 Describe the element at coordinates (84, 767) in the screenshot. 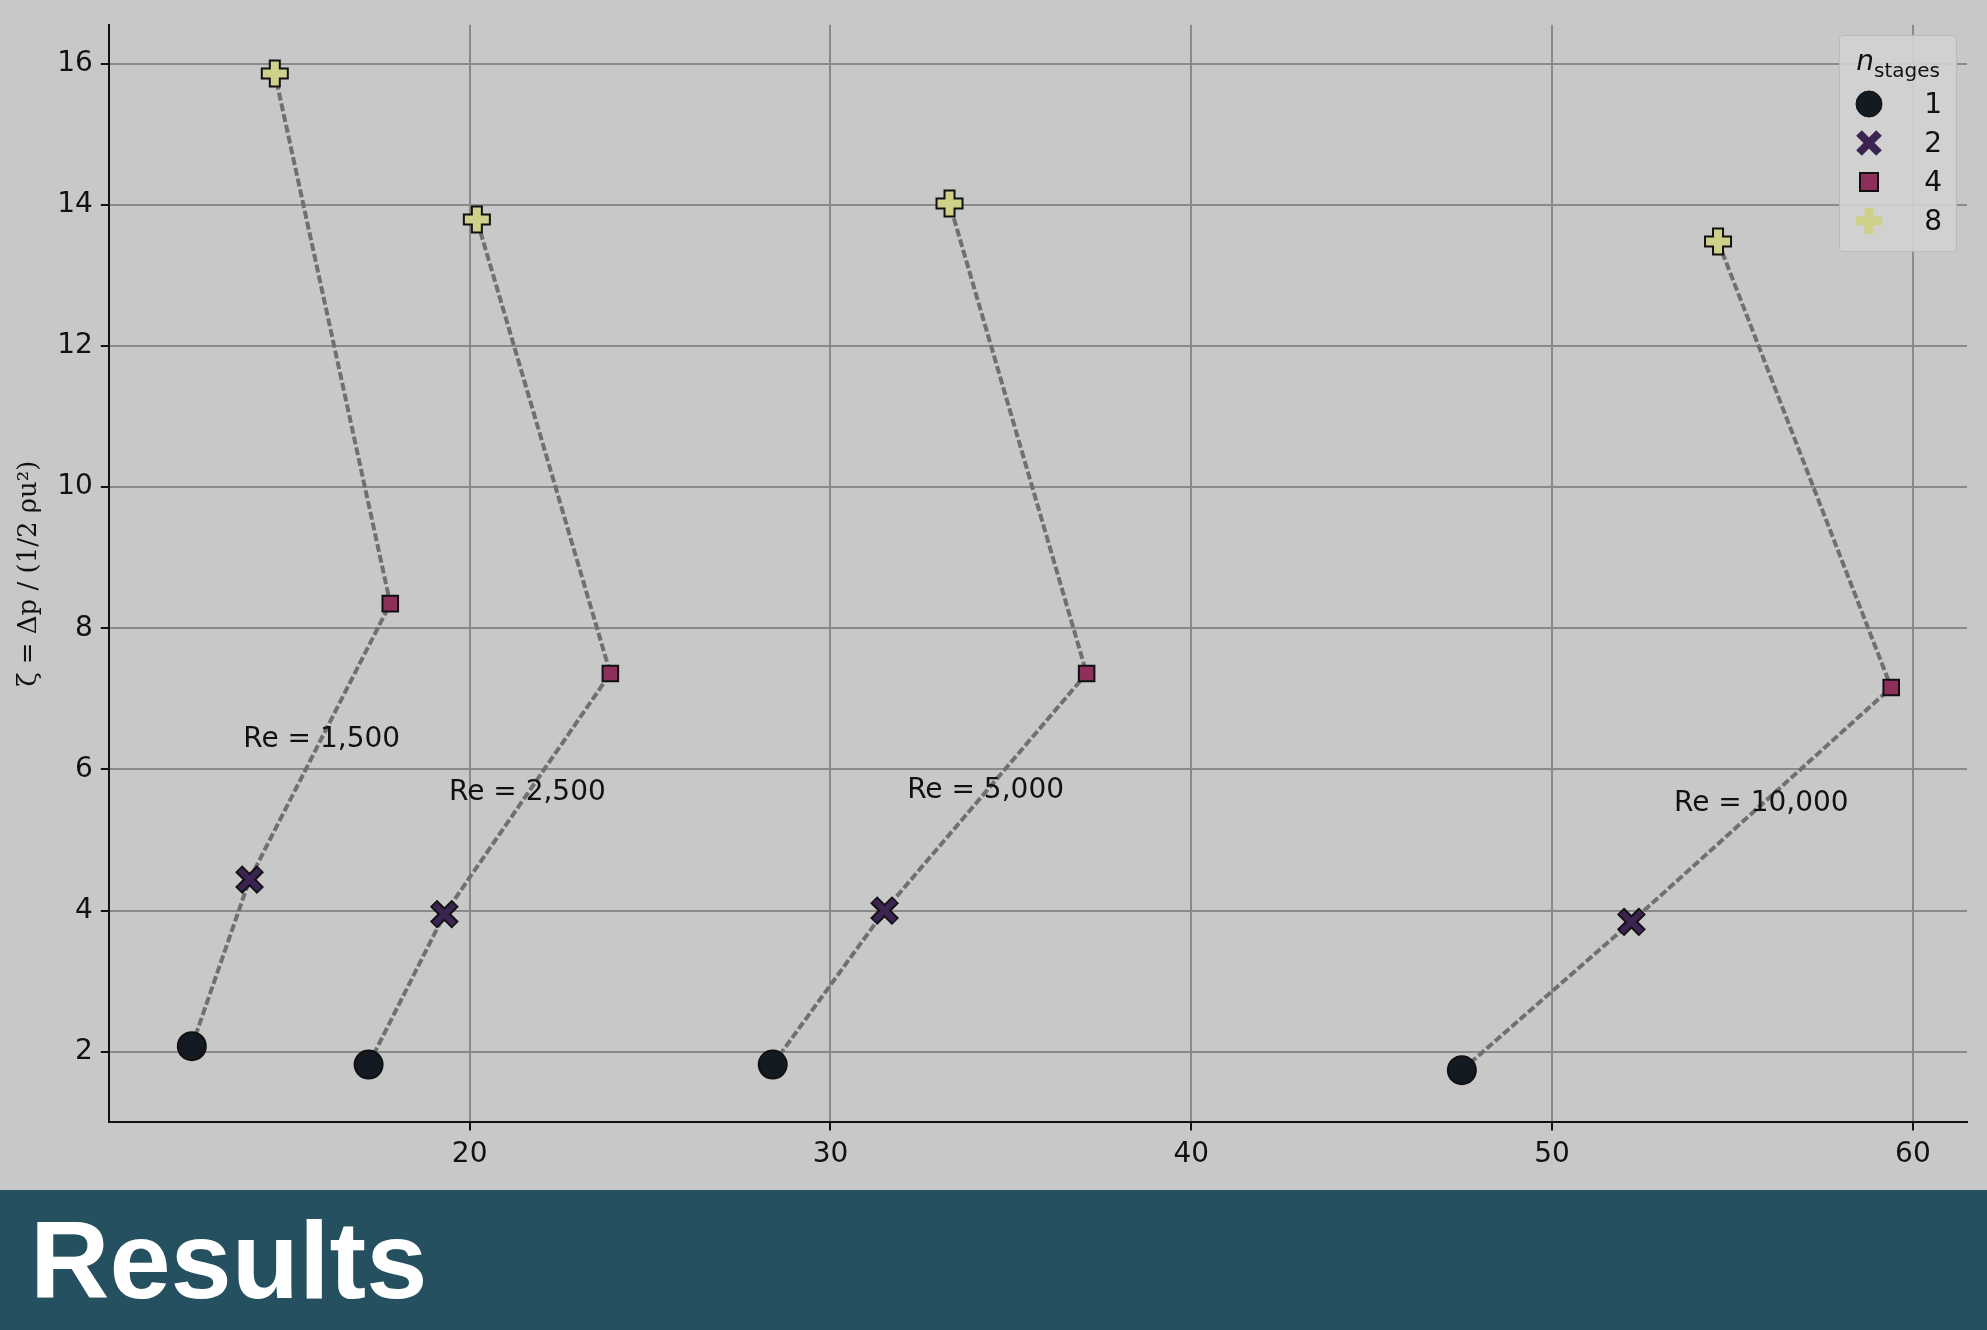

I see `y-tick-label: 6` at that location.